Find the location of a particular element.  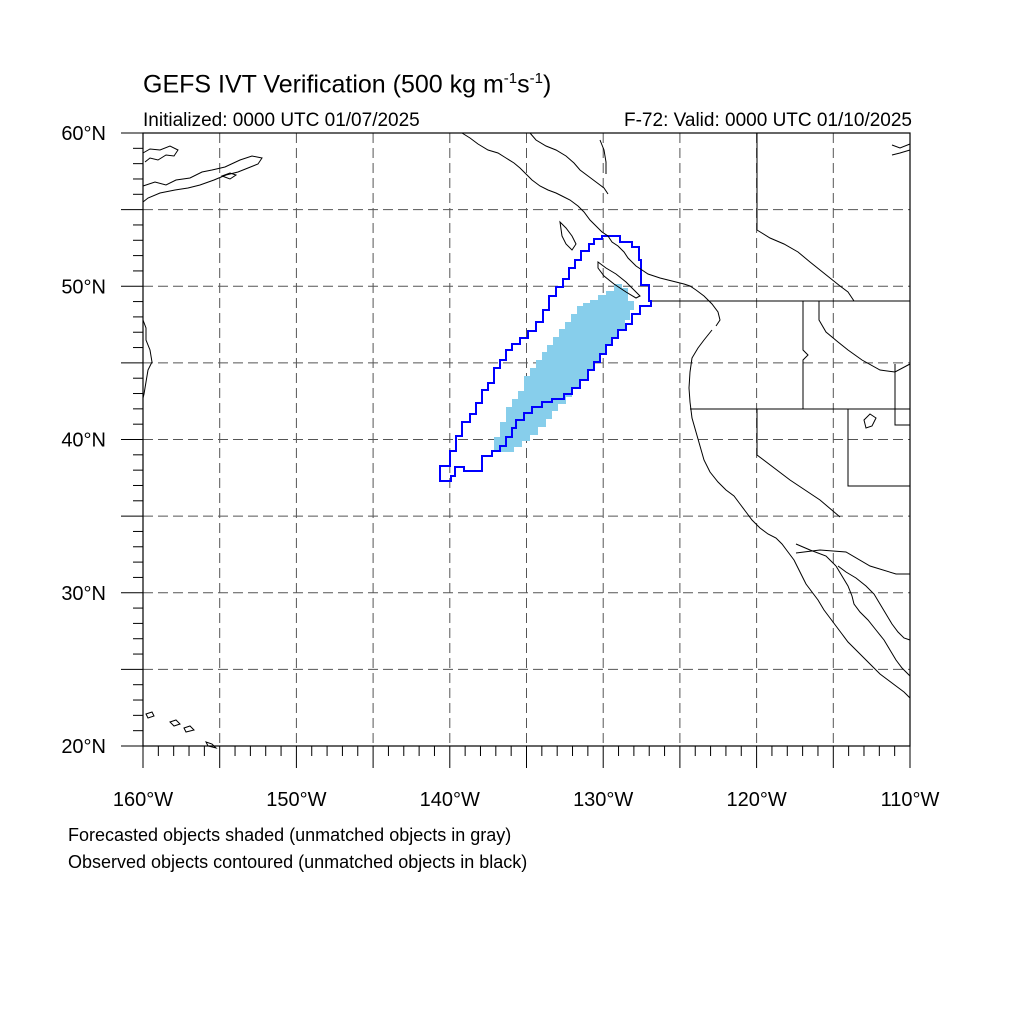

lat-tick-label: 40°N is located at coordinates (83, 441).